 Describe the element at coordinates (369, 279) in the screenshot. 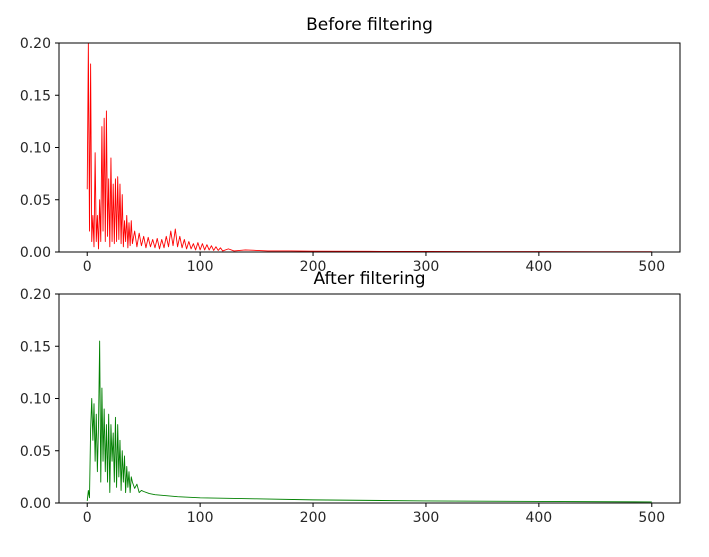

I see `chart-title: After filtering` at that location.